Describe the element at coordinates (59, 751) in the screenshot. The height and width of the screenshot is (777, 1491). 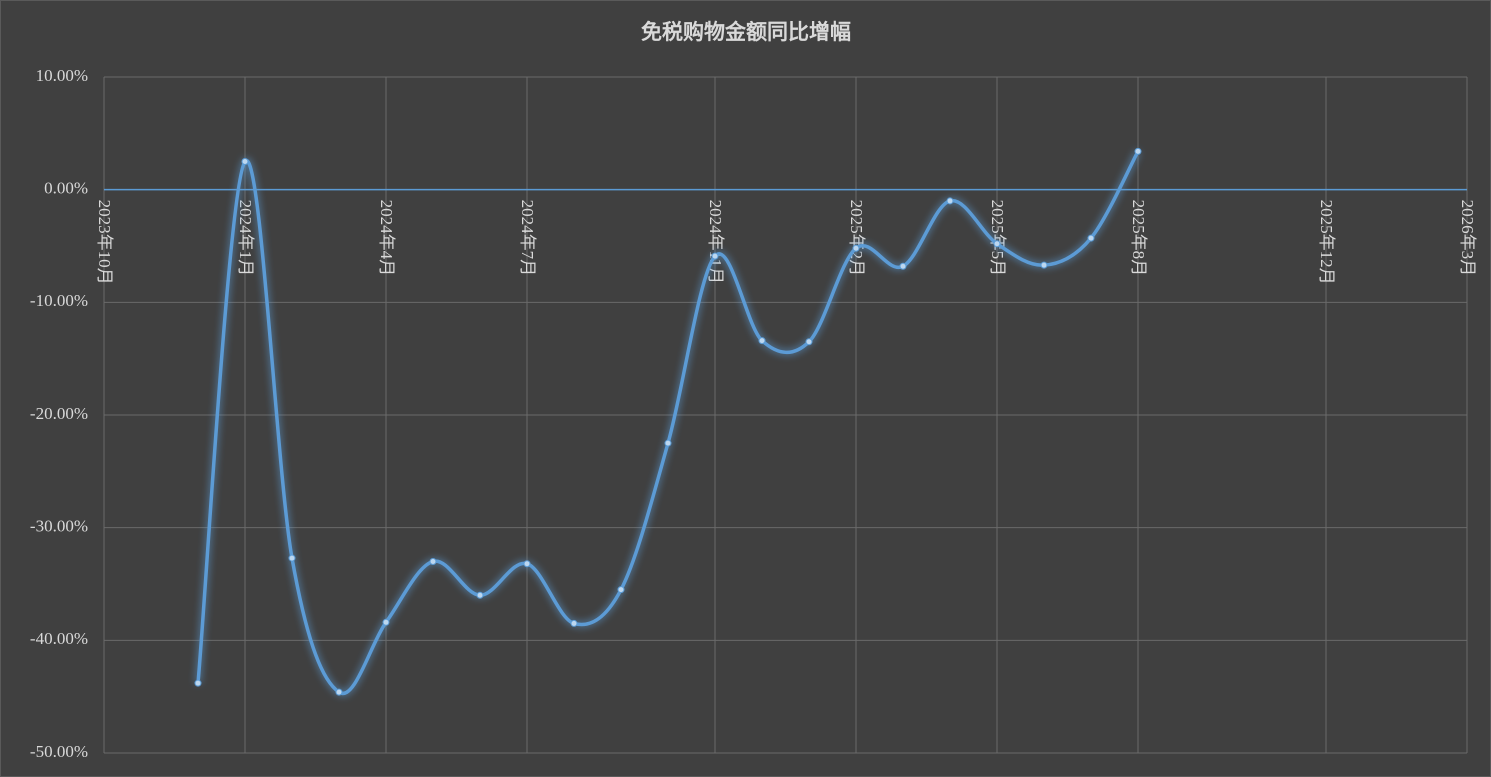
I see `y-tick-label: -50.00%` at that location.